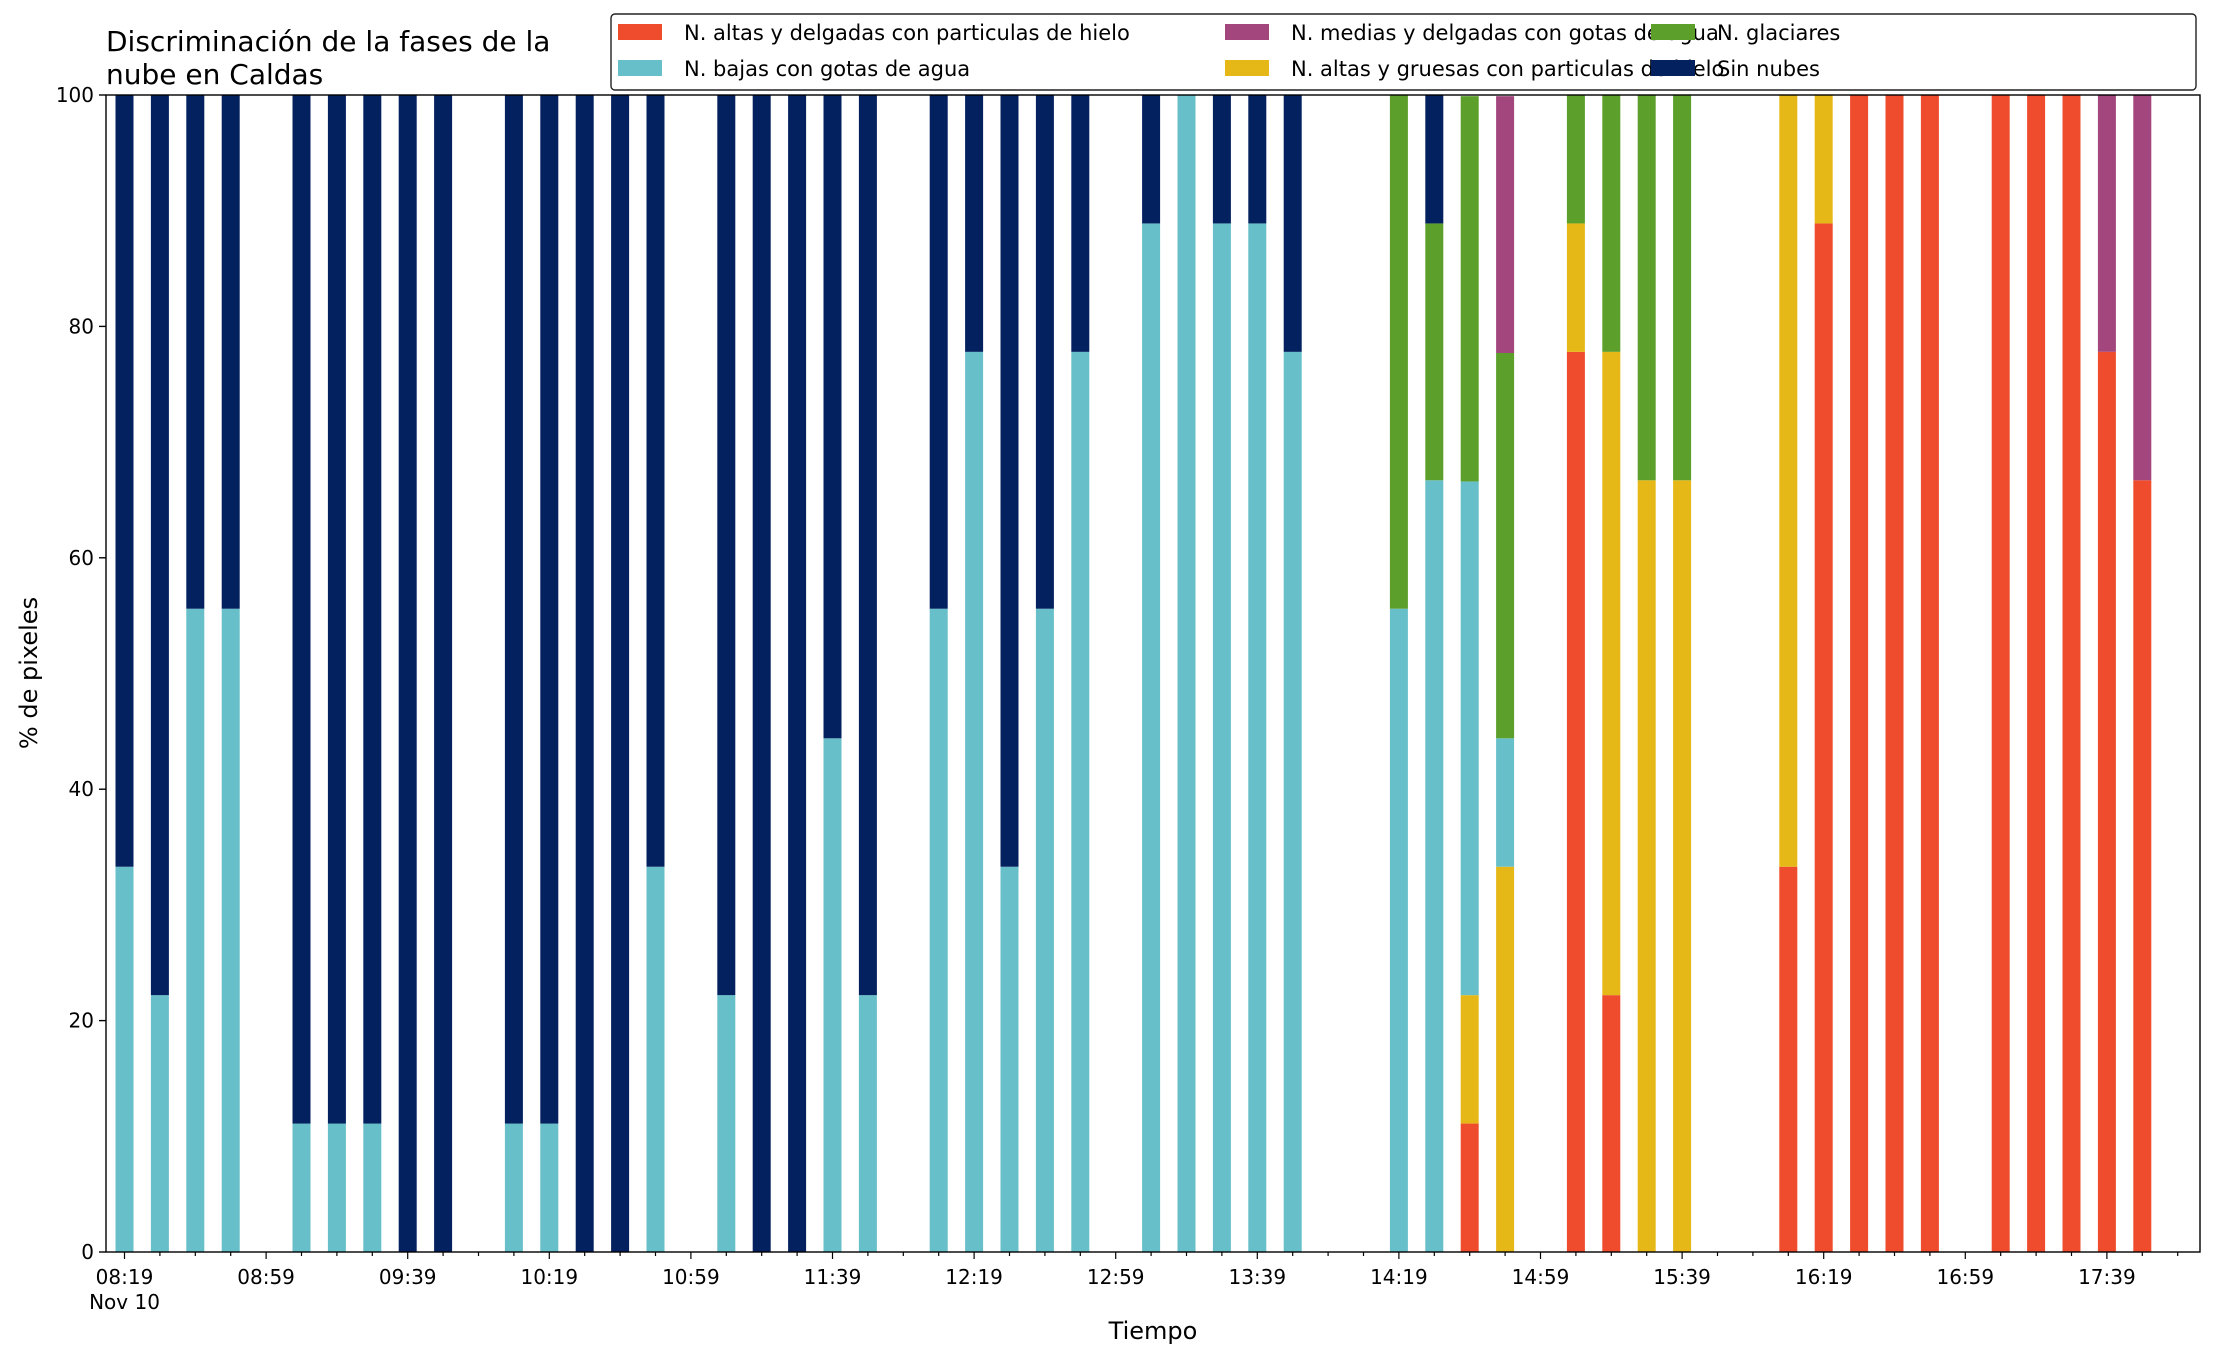 The height and width of the screenshot is (1355, 2216). Describe the element at coordinates (1399, 1277) in the screenshot. I see `x-tick-label-9: 14:19` at that location.